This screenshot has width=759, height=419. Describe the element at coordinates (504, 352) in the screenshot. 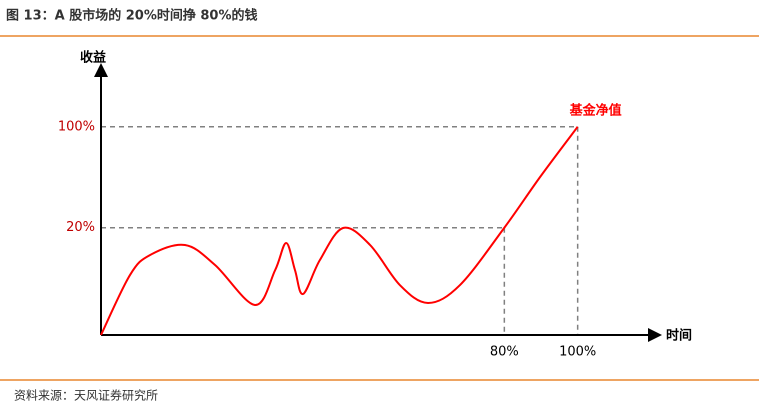

I see `x-tick-label: 80%` at that location.